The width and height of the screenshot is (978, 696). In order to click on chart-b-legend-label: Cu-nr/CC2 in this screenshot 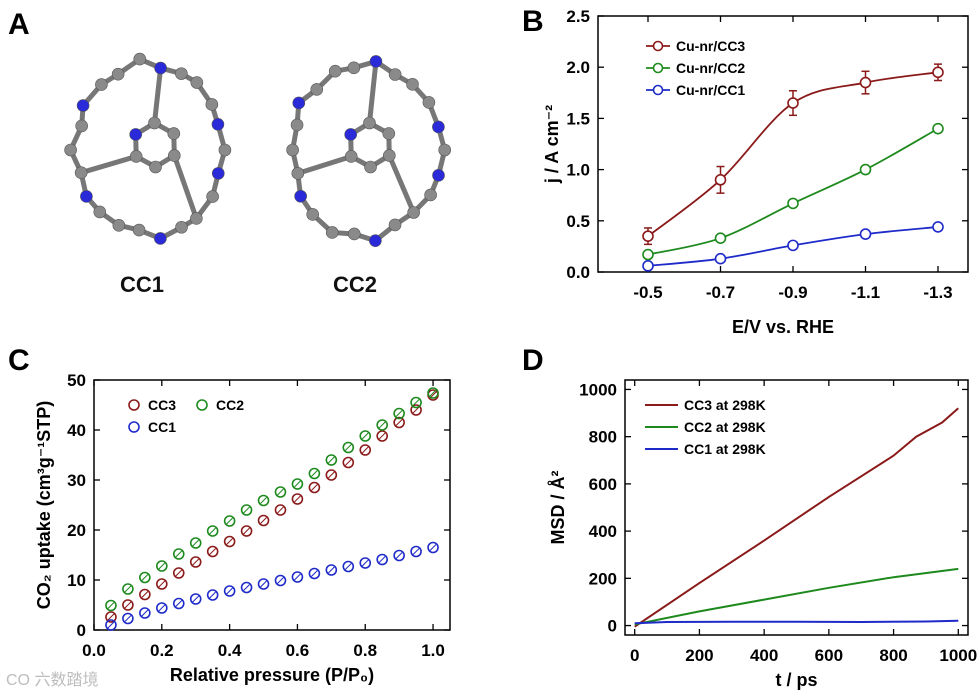, I will do `click(710, 68)`.